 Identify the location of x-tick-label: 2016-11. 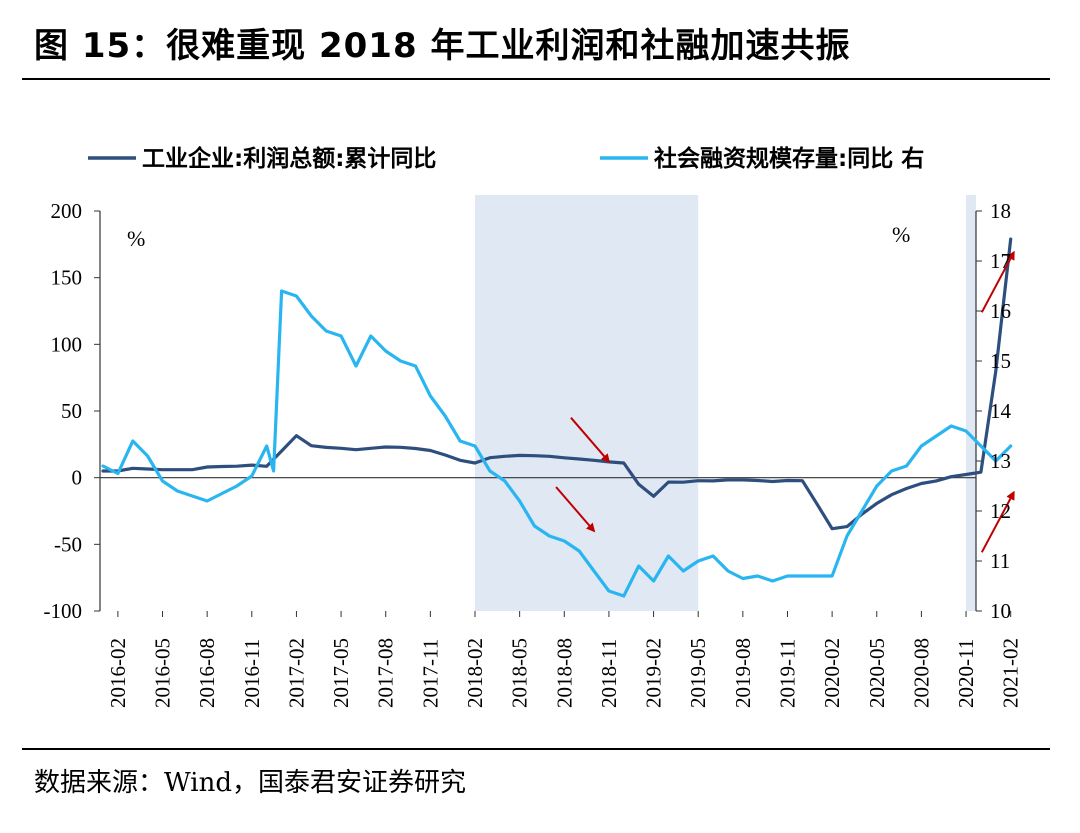
(252, 673).